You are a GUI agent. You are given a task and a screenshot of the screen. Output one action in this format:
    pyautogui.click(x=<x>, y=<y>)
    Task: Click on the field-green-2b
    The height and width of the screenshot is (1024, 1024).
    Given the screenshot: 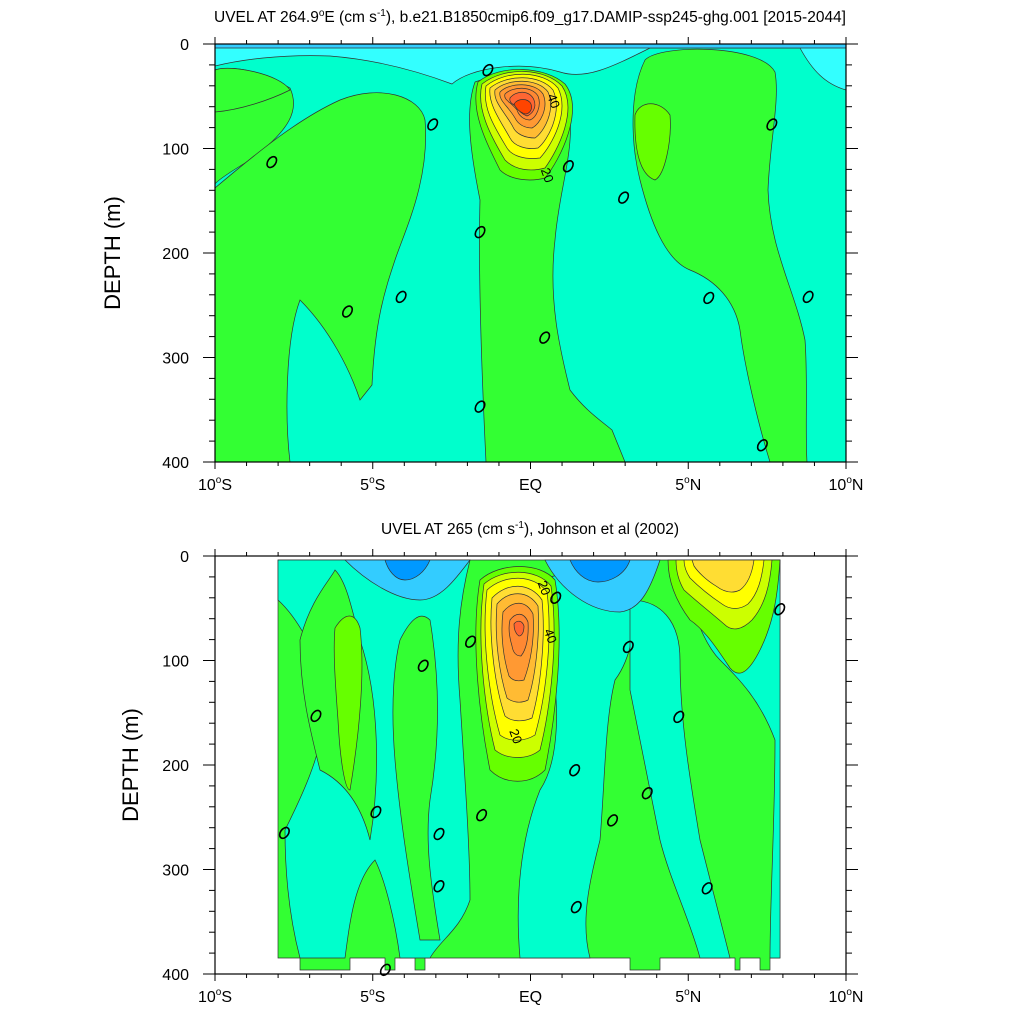 What is the action you would take?
    pyautogui.click(x=416, y=778)
    